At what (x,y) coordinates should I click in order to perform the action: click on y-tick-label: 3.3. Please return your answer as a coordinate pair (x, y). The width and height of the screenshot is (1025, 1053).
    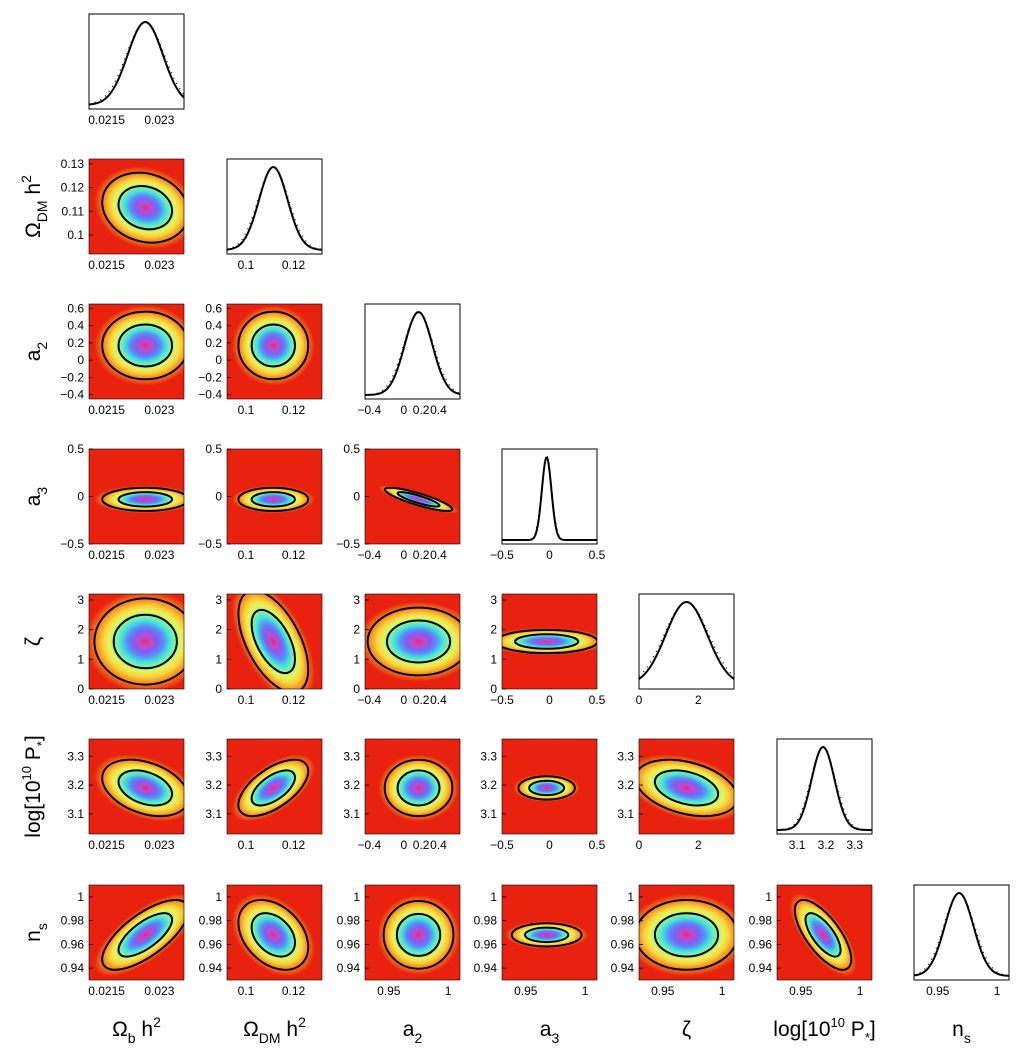
    Looking at the image, I should click on (213, 756).